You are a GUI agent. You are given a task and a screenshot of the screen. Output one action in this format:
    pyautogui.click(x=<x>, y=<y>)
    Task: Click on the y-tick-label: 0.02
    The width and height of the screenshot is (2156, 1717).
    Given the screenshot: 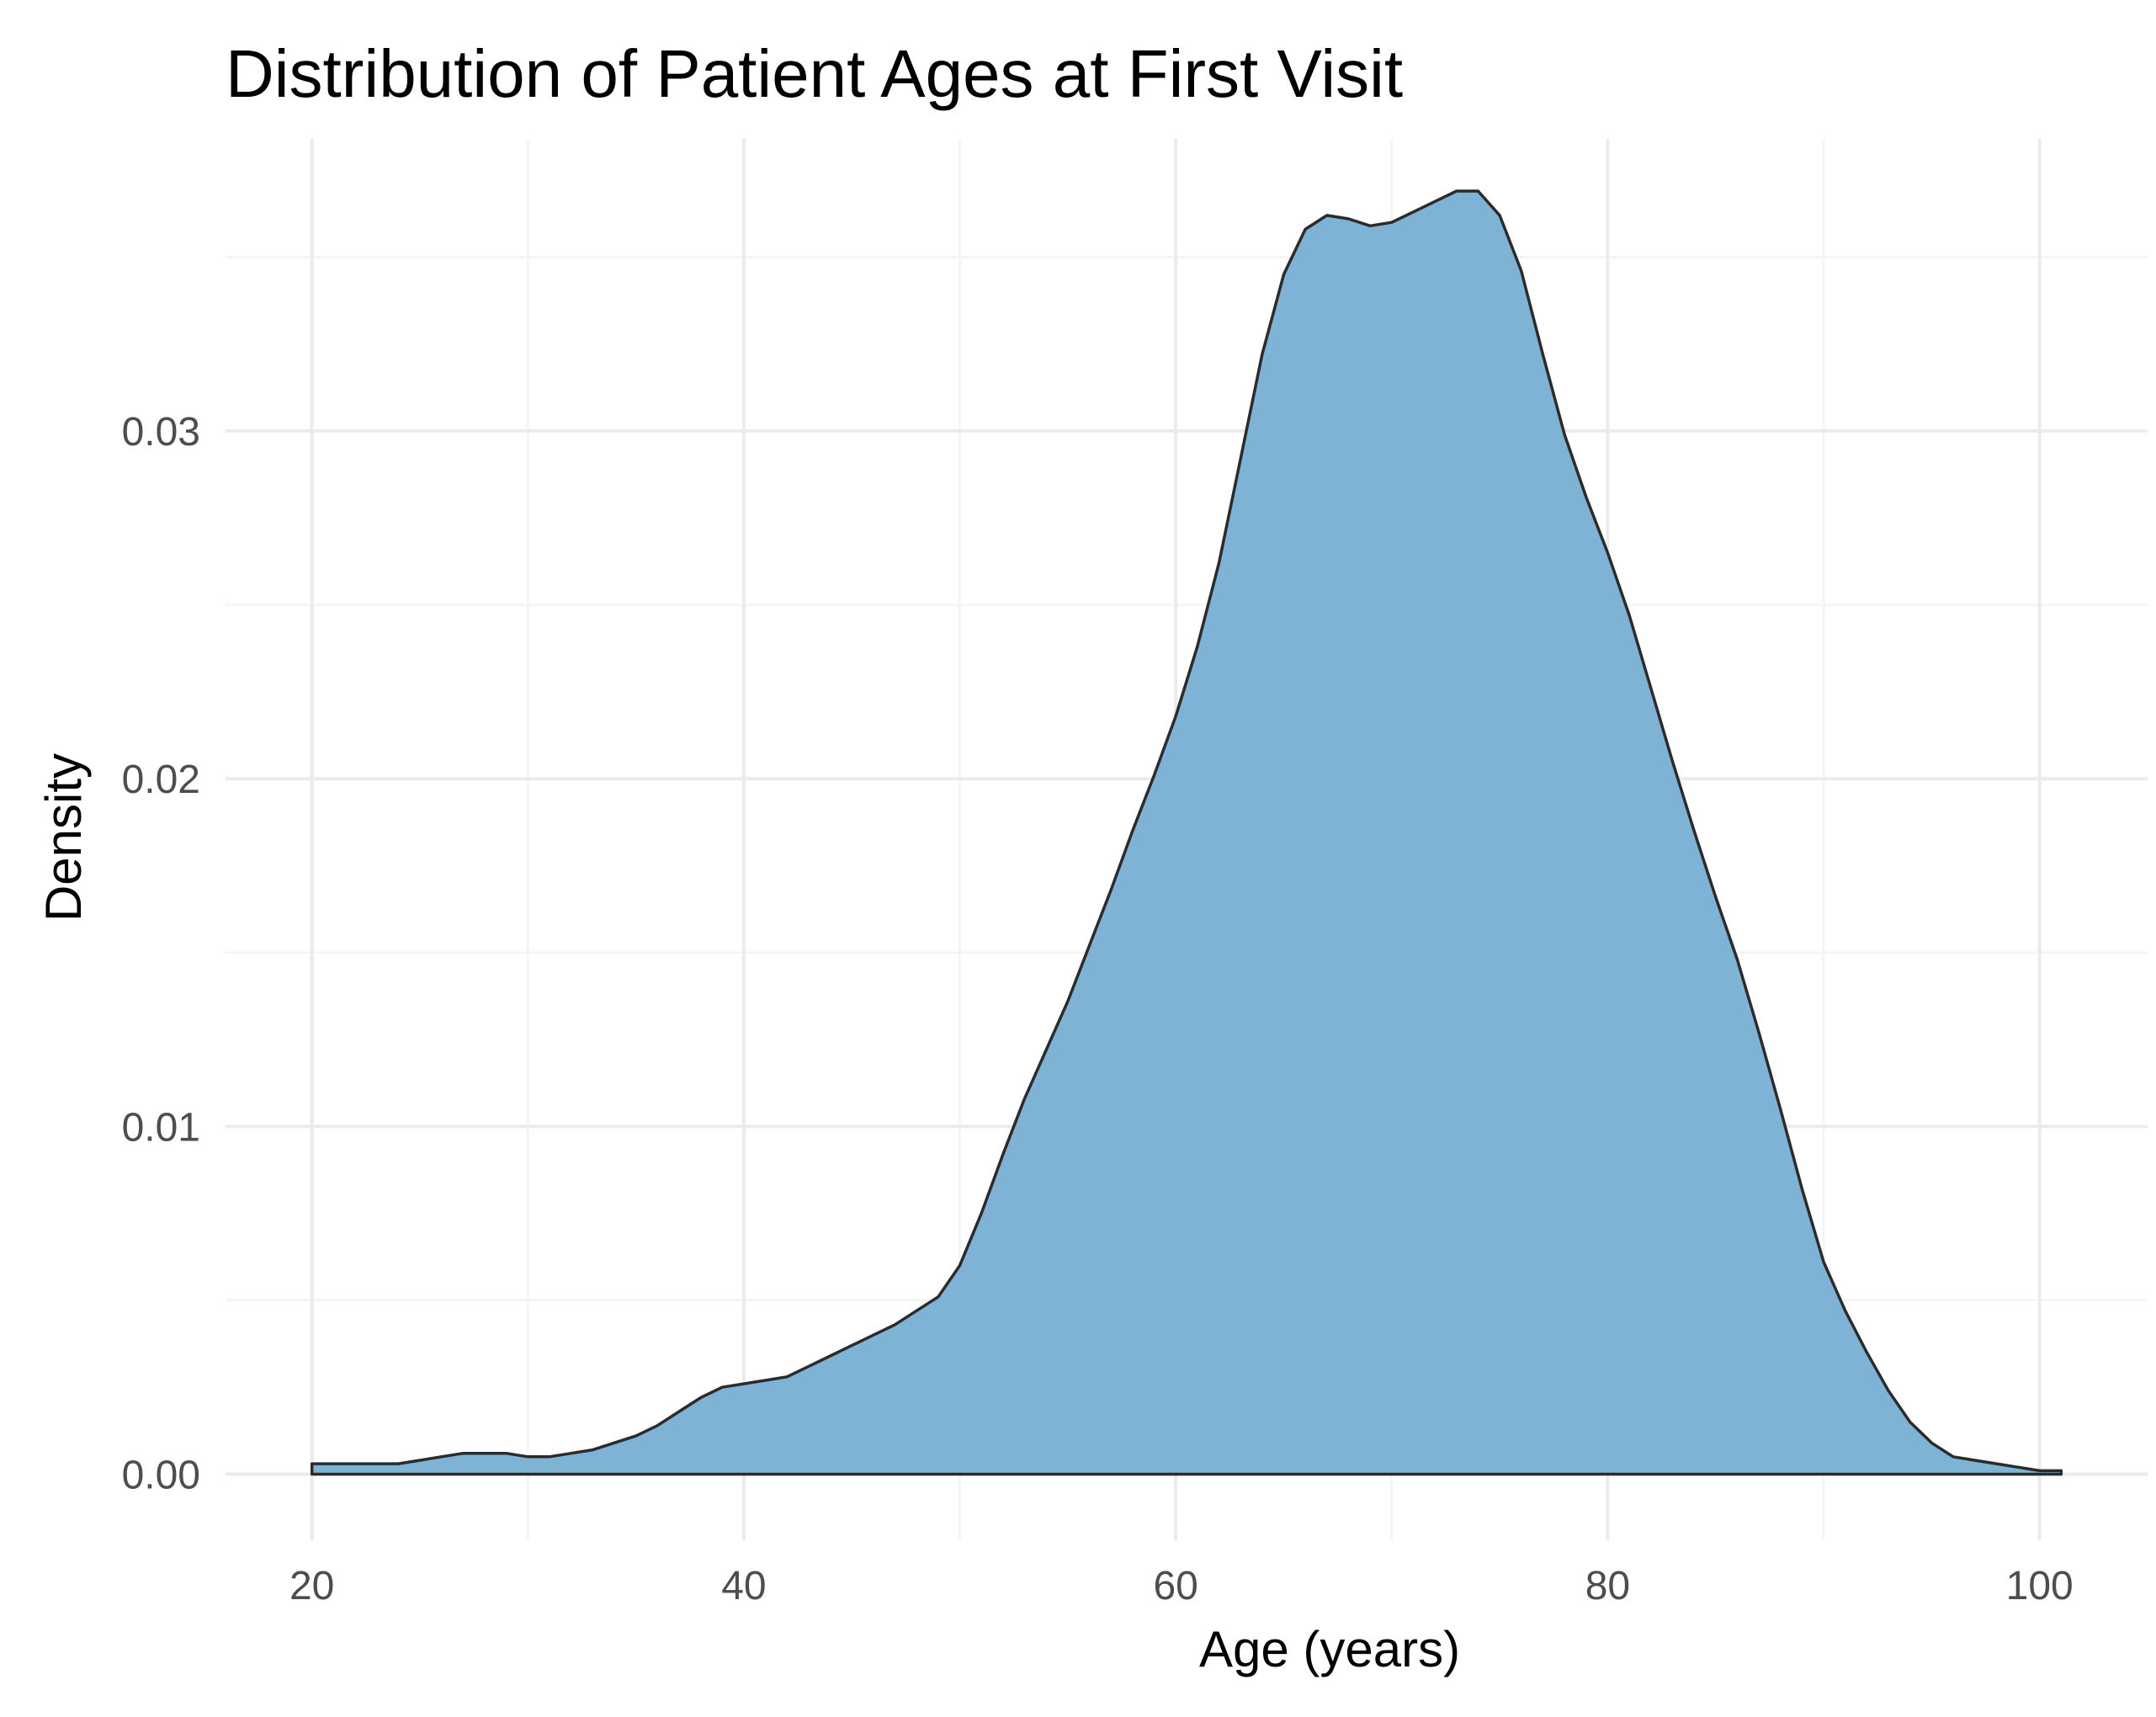 What is the action you would take?
    pyautogui.click(x=161, y=780)
    